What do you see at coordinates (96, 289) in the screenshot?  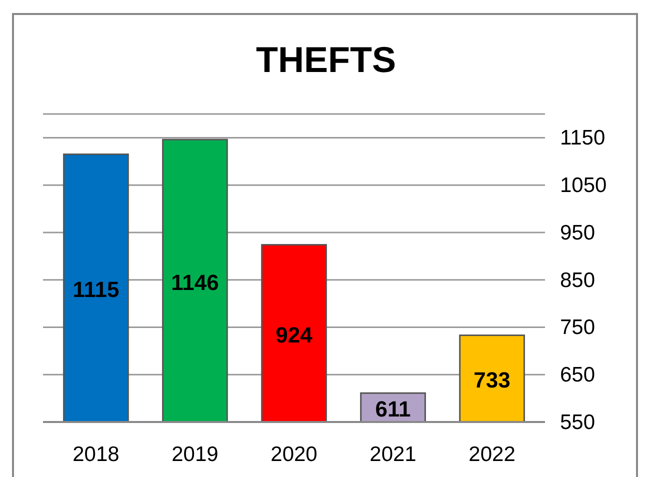 I see `data-label: 1115` at bounding box center [96, 289].